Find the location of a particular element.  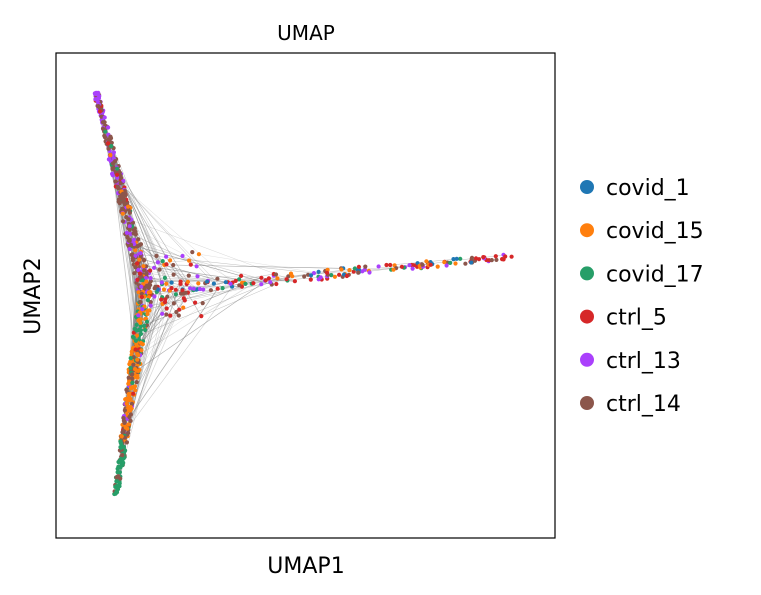

y-axis-label: UMAP2 is located at coordinates (33, 295).